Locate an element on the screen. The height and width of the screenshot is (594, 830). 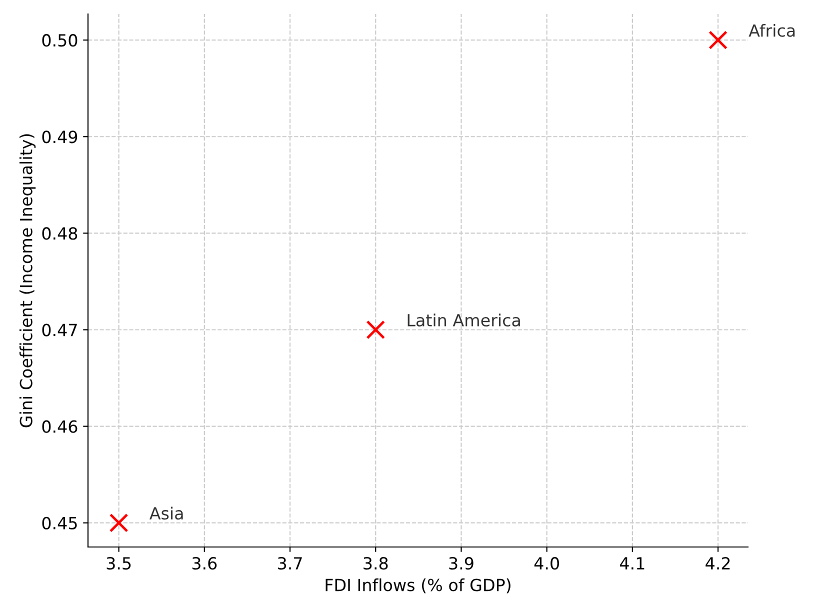
y-tick-label: 0.48 is located at coordinates (60, 233).